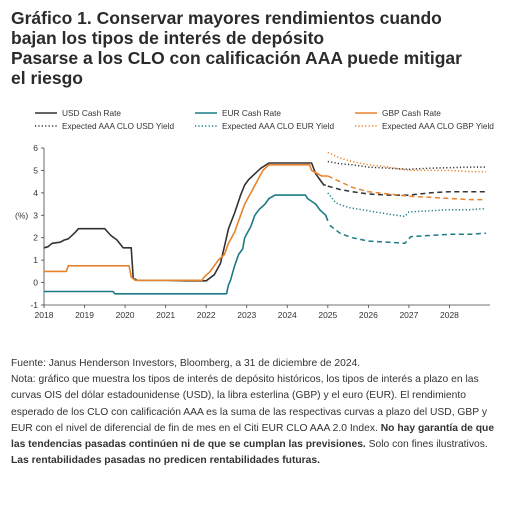 This screenshot has height=506, width=506. Describe the element at coordinates (438, 126) in the screenshot. I see `legend-label-5: Expected AAA CLO GBP Yield` at that location.